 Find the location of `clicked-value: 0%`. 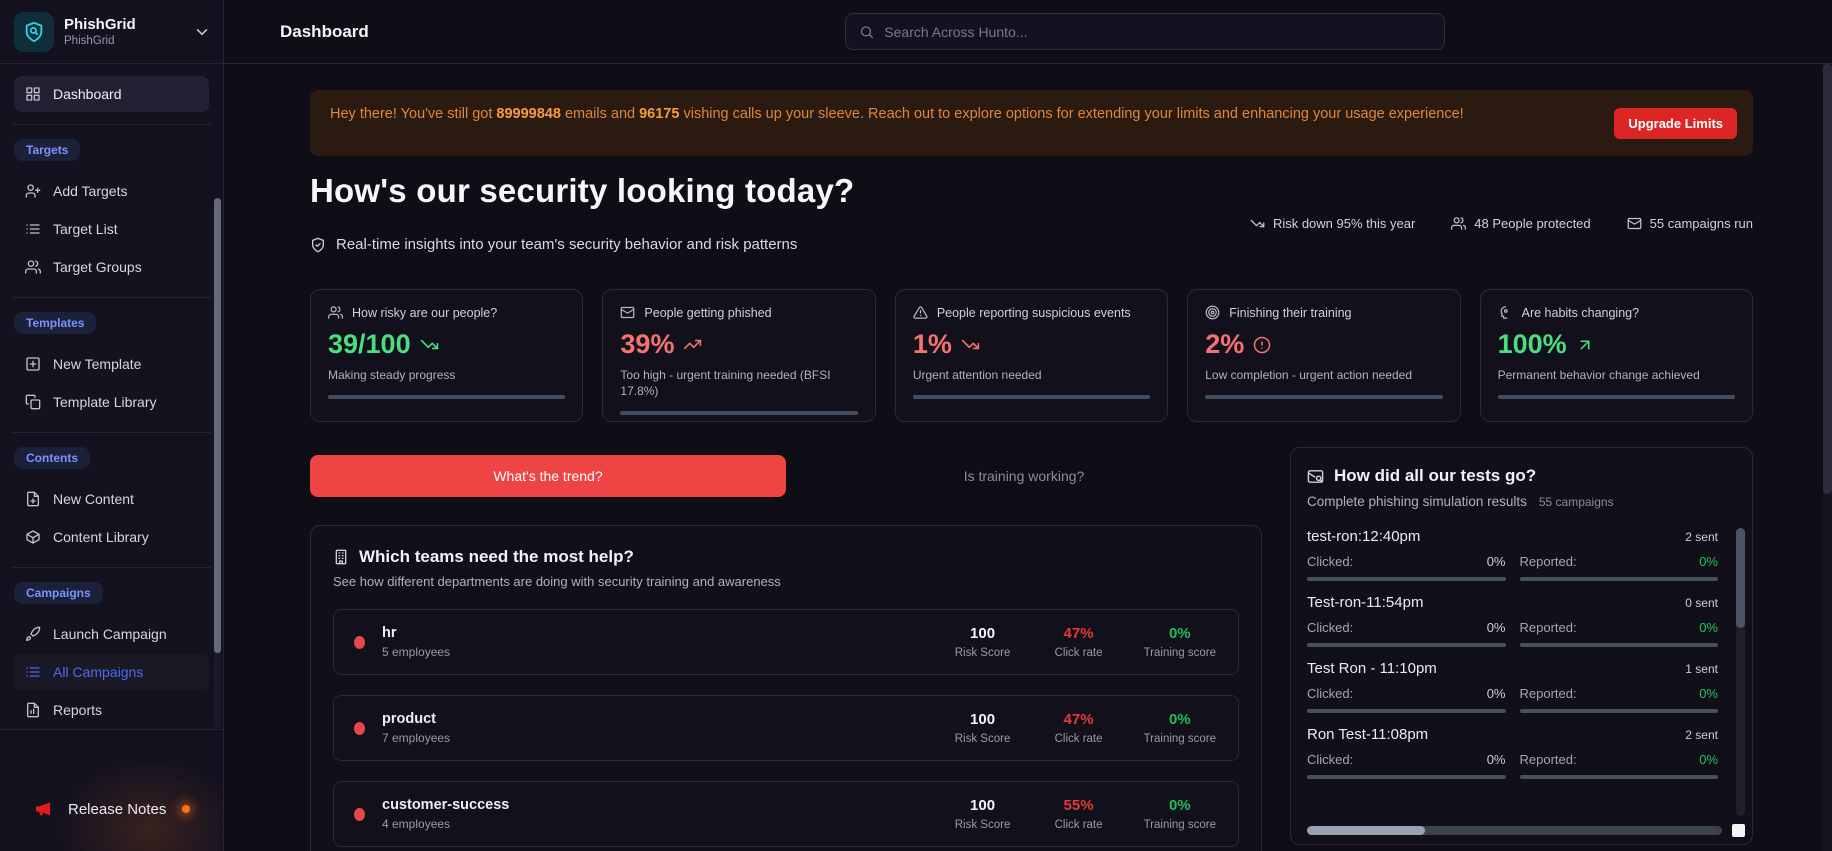

clicked-value: 0% is located at coordinates (1496, 561).